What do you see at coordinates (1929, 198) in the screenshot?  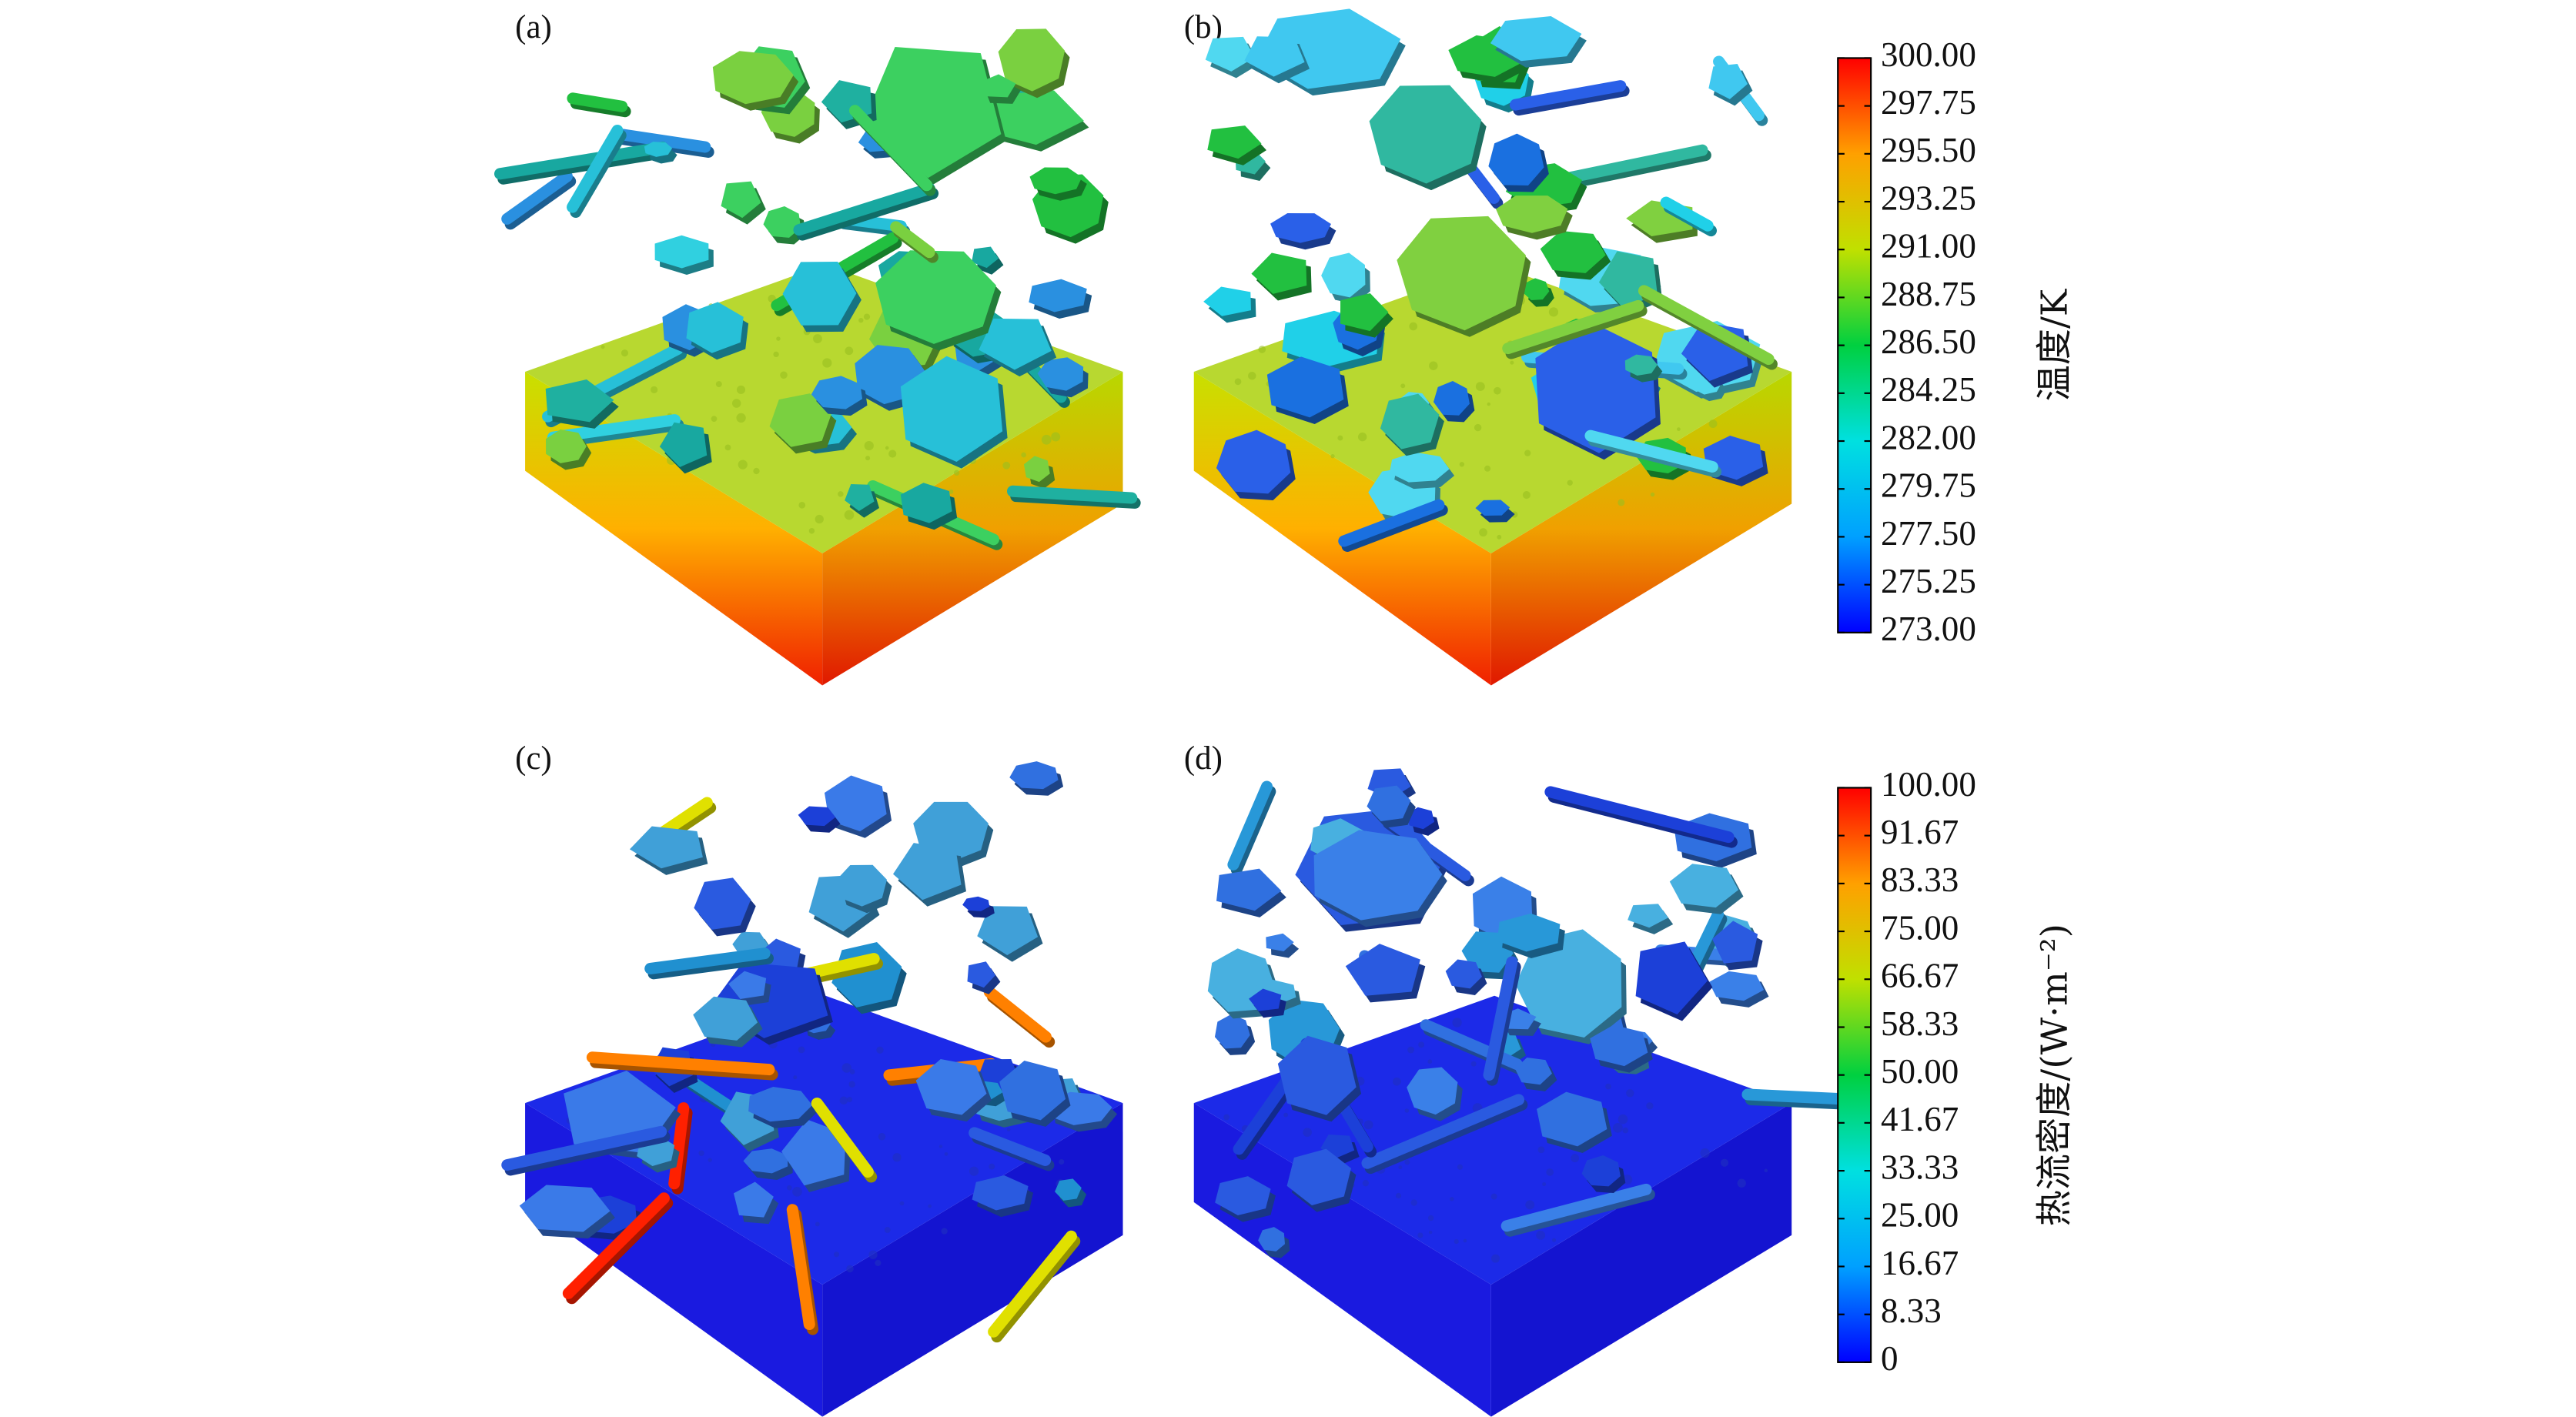 I see `tick-label: 293.25` at bounding box center [1929, 198].